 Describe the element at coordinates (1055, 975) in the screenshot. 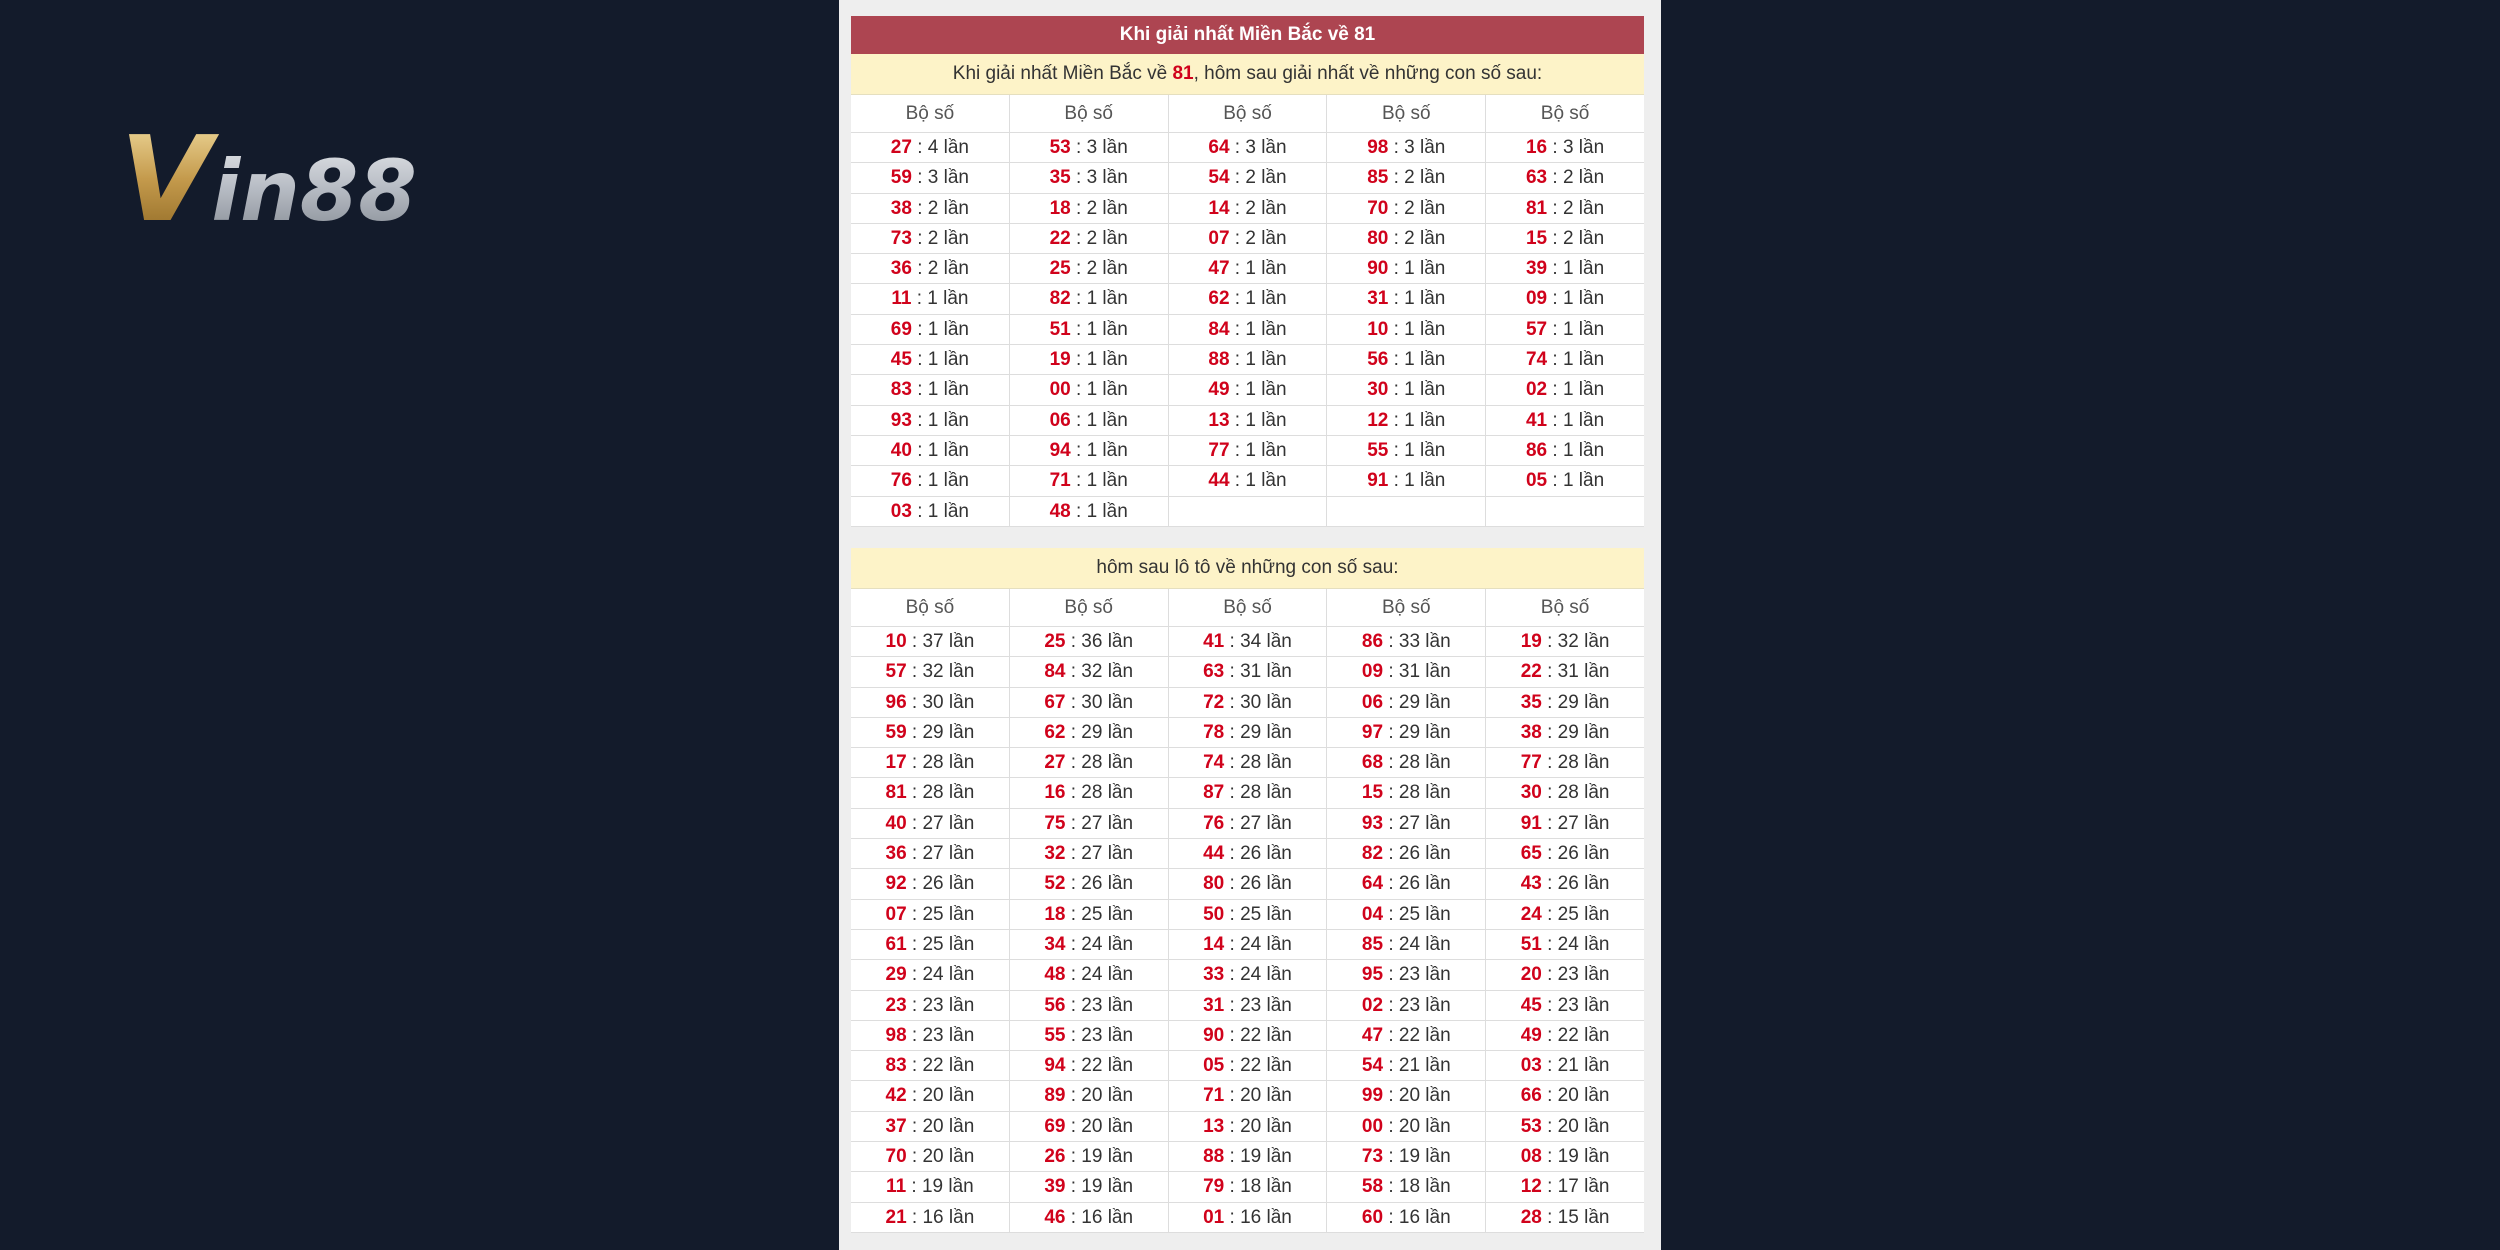

I see `number: 48` at that location.